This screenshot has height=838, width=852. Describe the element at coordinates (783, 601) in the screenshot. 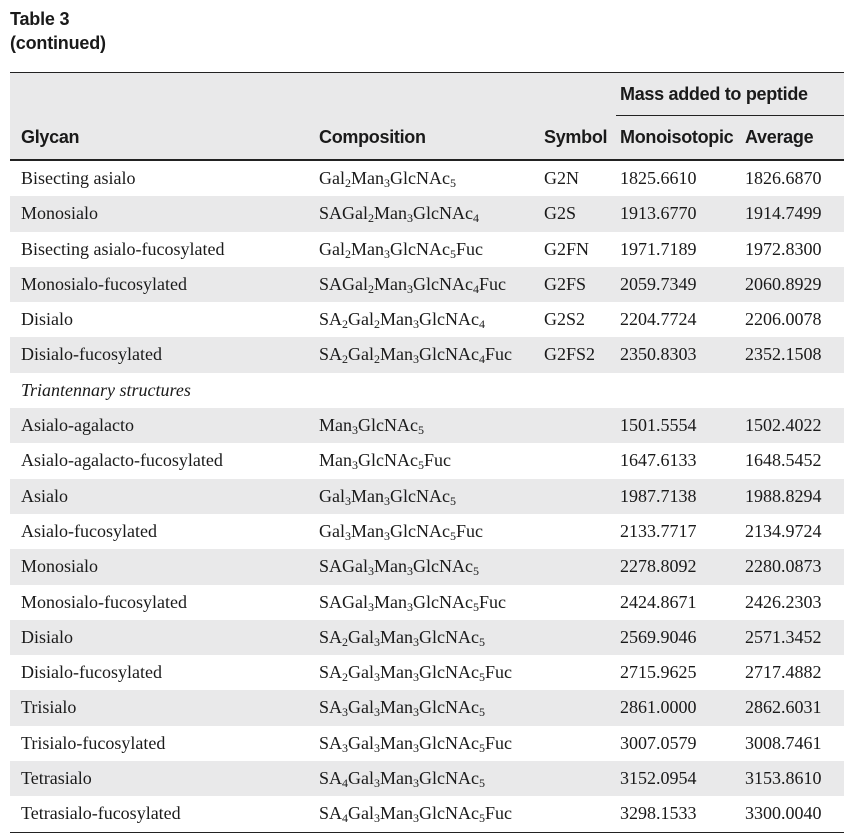

I see `average-mass-cell: 2426.2303` at that location.